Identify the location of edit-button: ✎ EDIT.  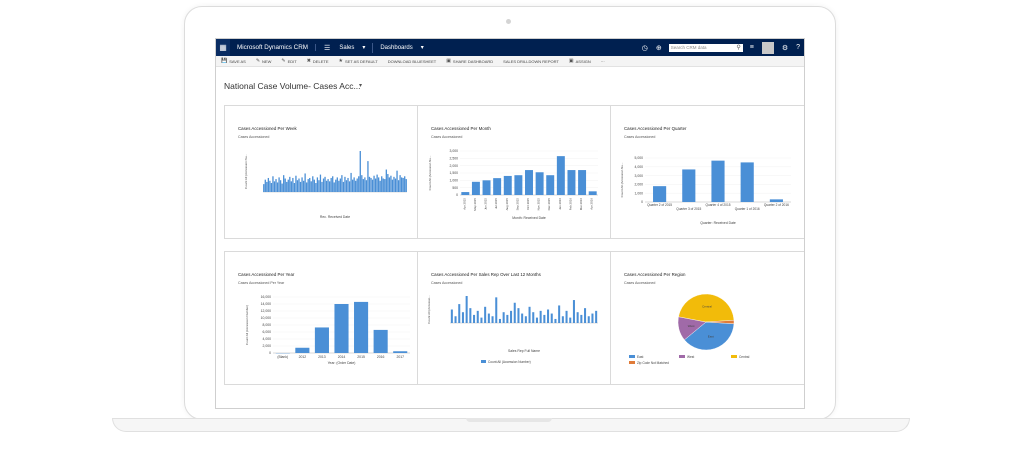
(288, 61).